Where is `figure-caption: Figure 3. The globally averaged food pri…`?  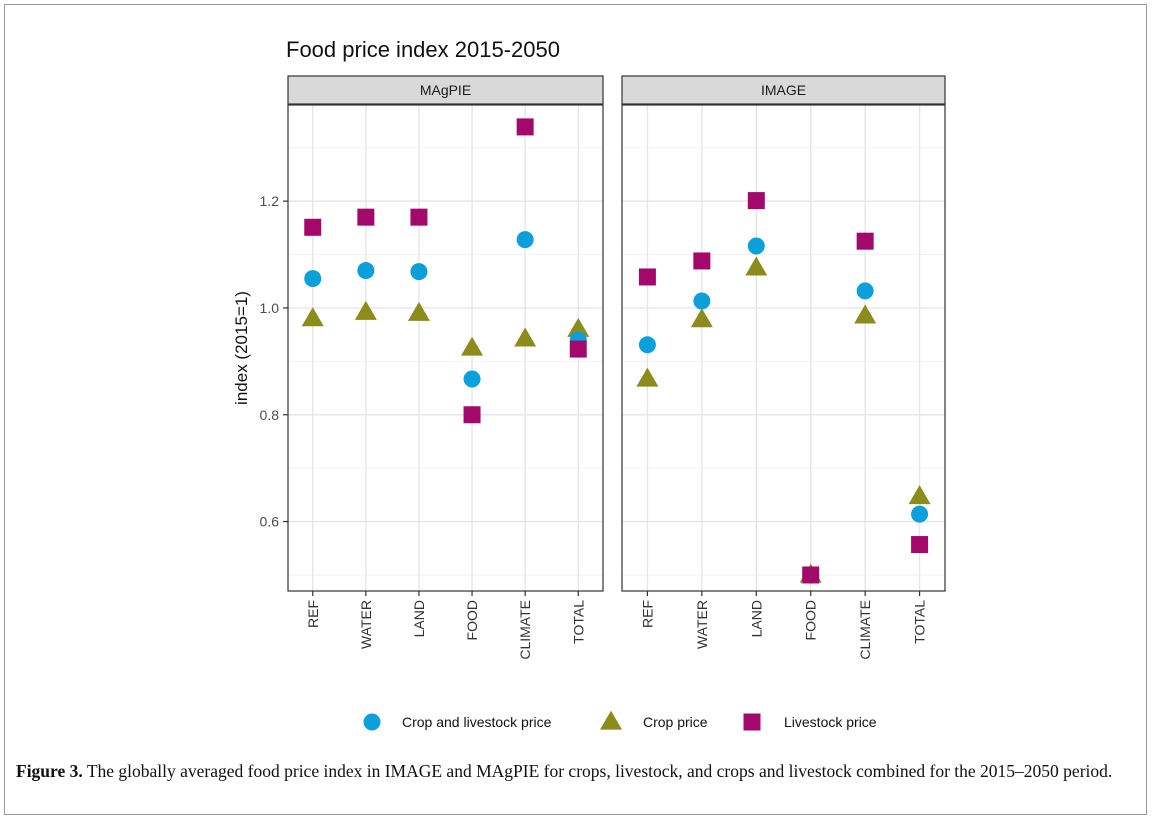 figure-caption: Figure 3. The globally averaged food pri… is located at coordinates (571, 771).